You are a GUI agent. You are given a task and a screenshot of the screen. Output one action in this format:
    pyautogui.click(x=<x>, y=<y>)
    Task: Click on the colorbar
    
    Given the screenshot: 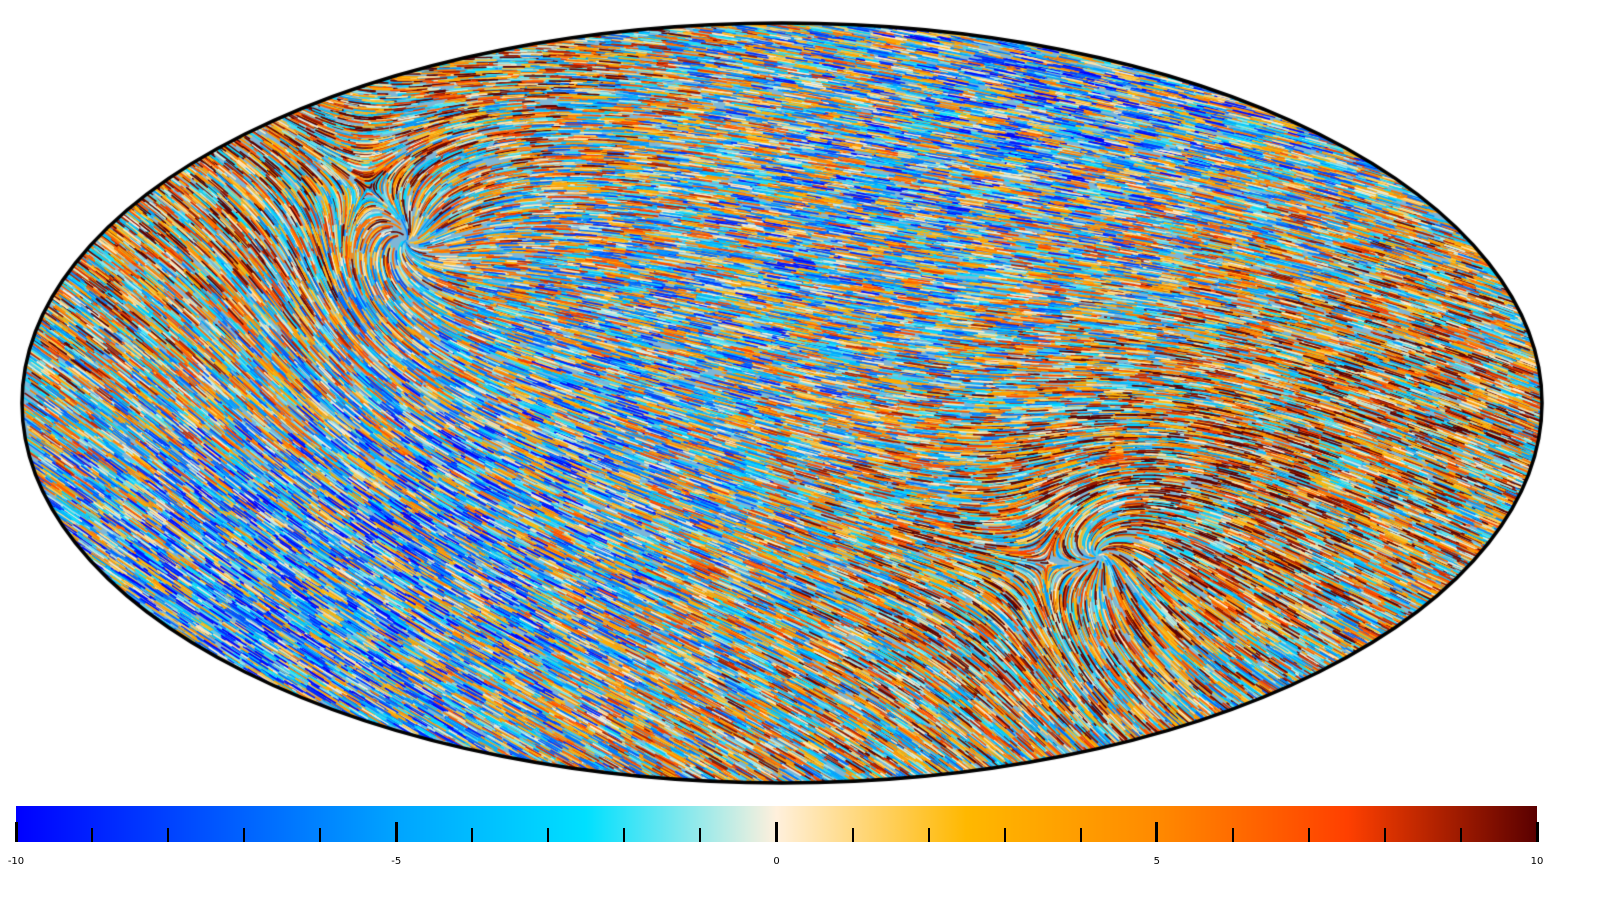 What is the action you would take?
    pyautogui.click(x=776, y=824)
    